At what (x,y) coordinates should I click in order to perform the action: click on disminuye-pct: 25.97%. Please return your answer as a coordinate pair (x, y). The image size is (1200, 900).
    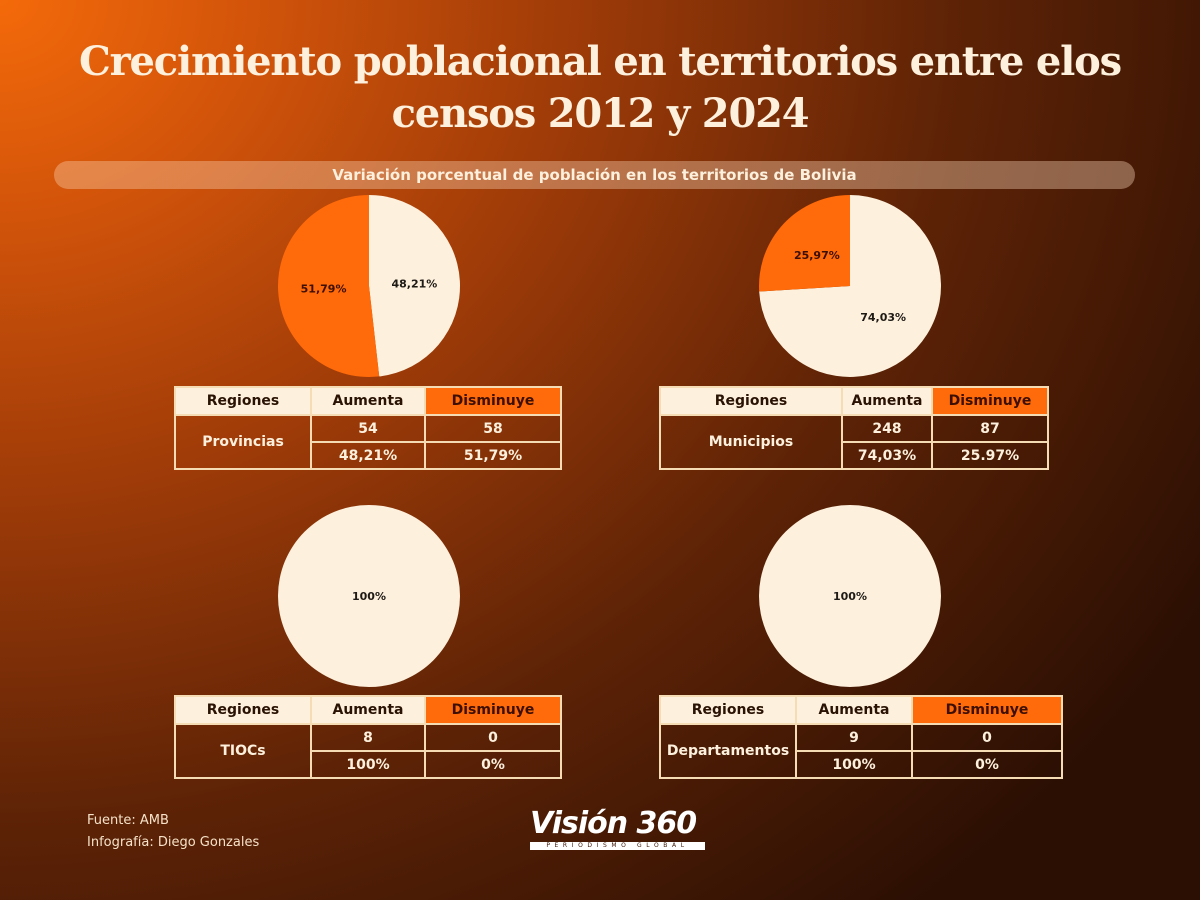
    Looking at the image, I should click on (990, 455).